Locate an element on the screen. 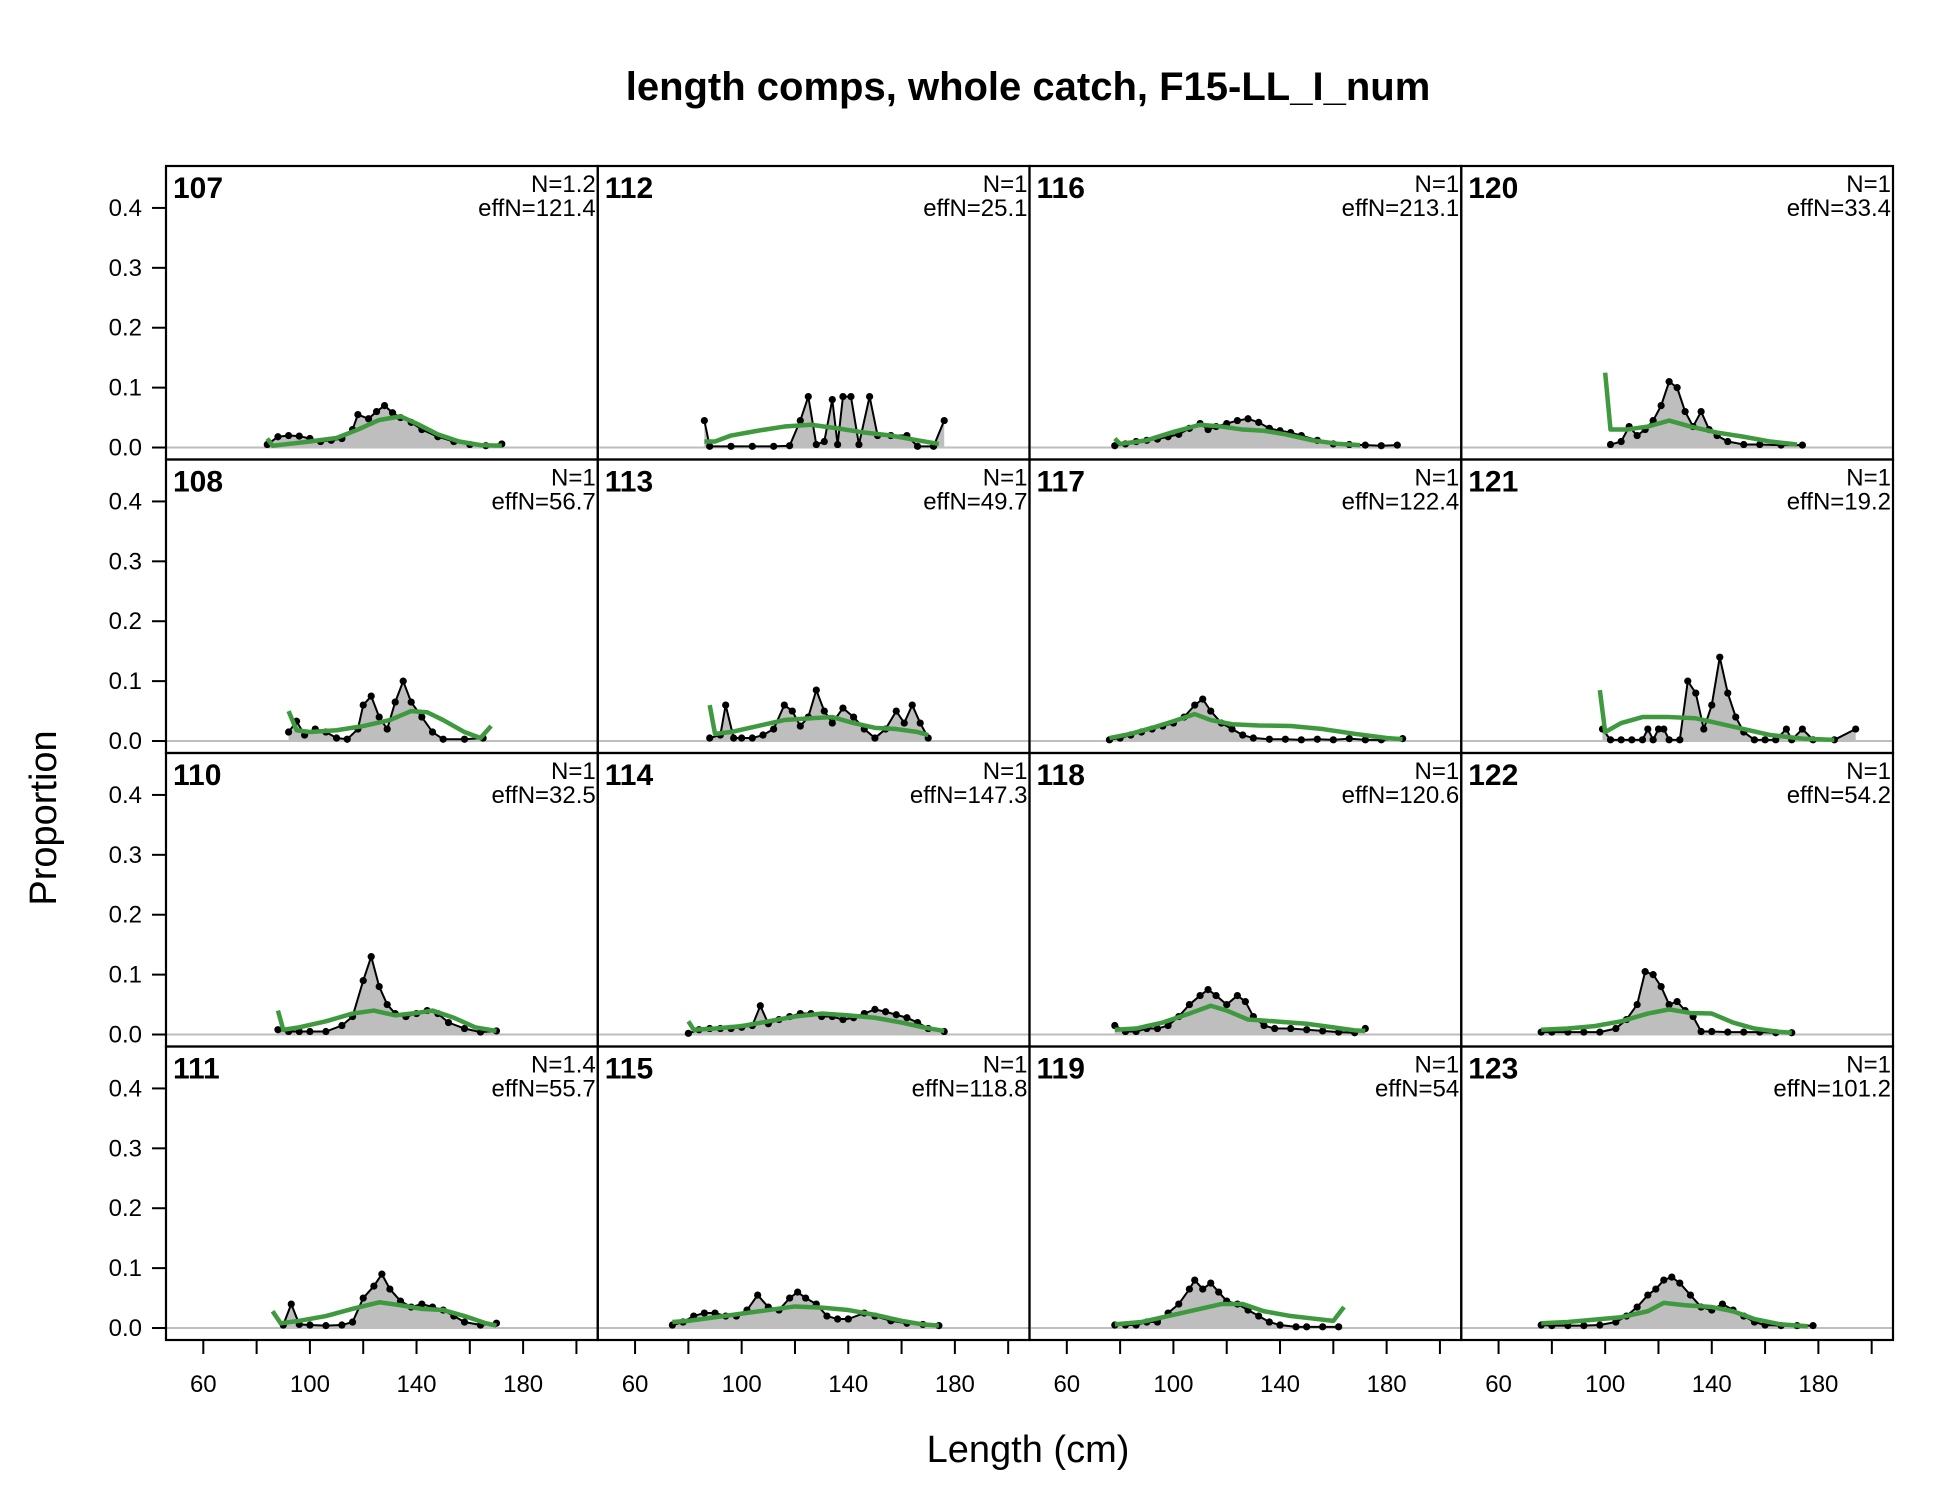 This screenshot has width=1950, height=1500. y-tick-label: 0.0 is located at coordinates (125, 1328).